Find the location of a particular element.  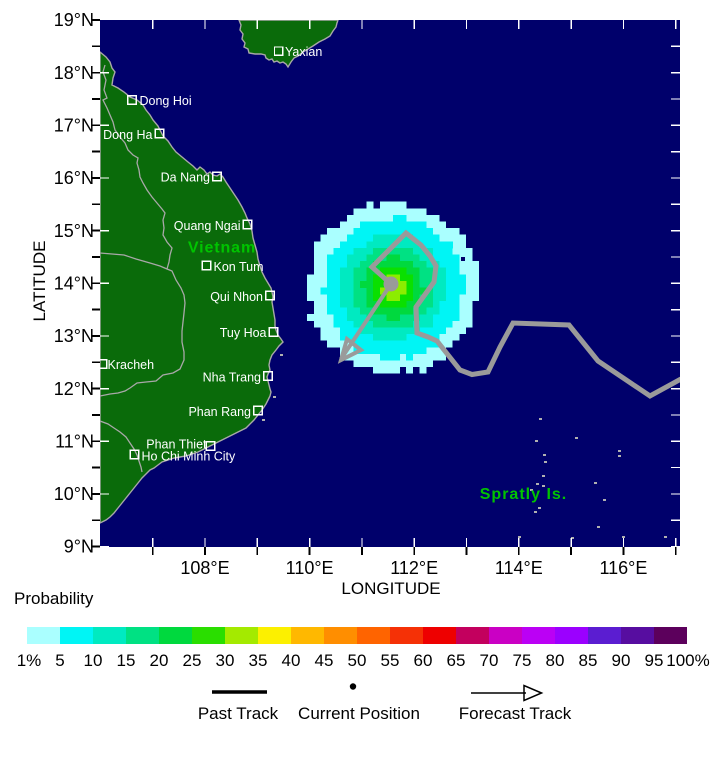

svg-text: Ho Chi Minh City is located at coordinates (189, 457).